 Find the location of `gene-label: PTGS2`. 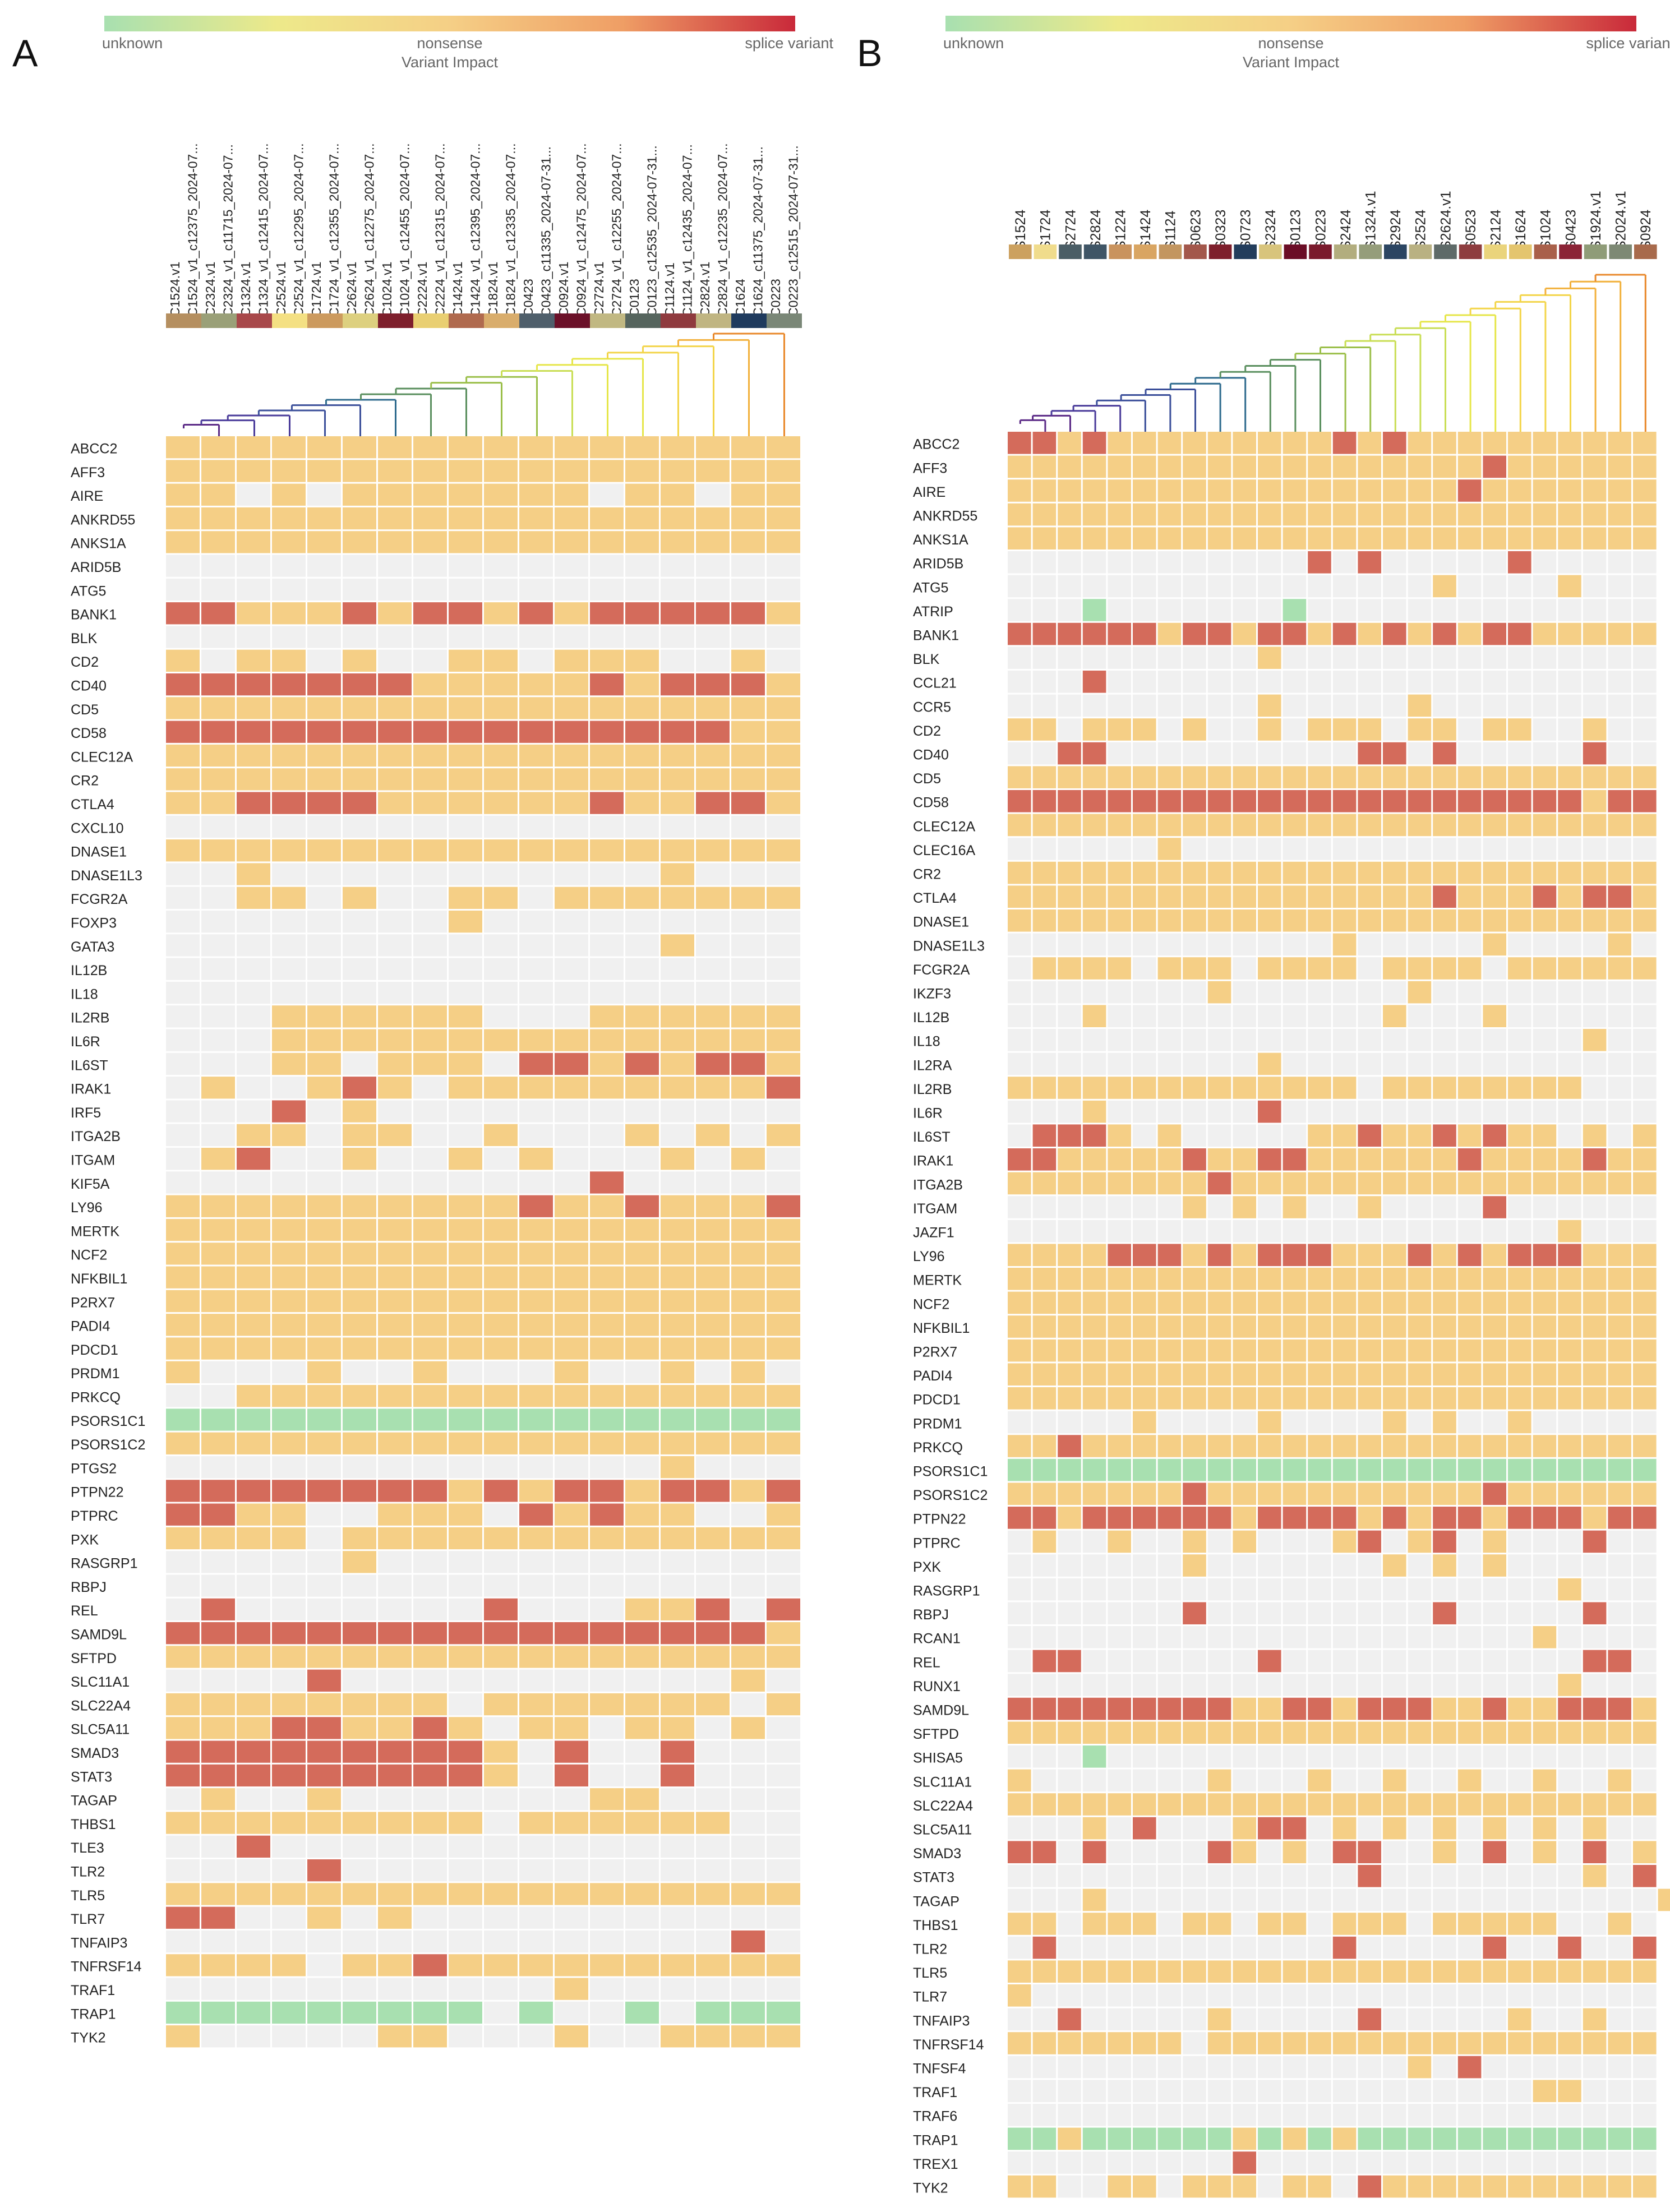

gene-label: PTGS2 is located at coordinates (94, 1468).